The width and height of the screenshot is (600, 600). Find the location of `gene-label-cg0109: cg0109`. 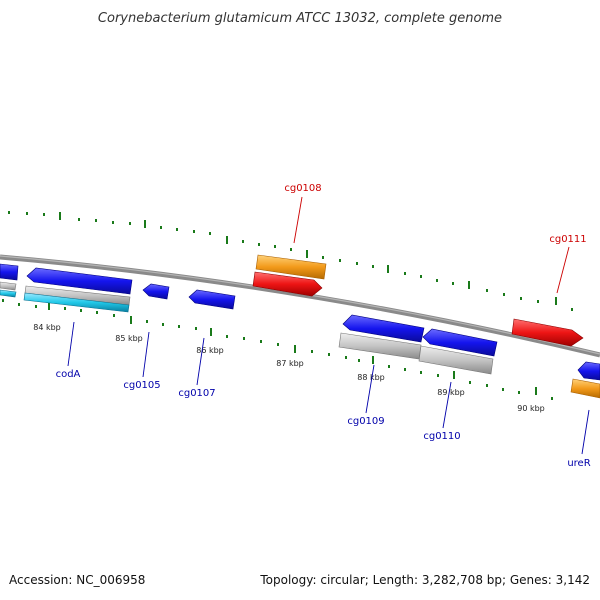

gene-label-cg0109: cg0109 is located at coordinates (365, 421).